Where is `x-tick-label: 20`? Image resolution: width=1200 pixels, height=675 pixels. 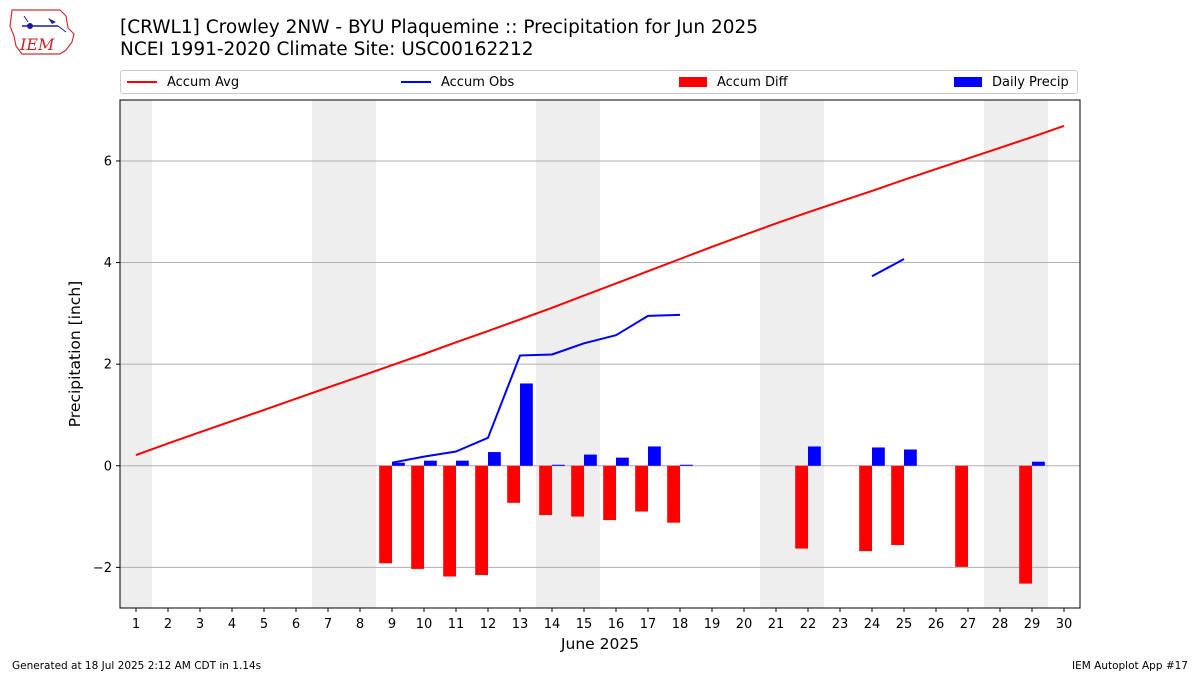
x-tick-label: 20 is located at coordinates (744, 624).